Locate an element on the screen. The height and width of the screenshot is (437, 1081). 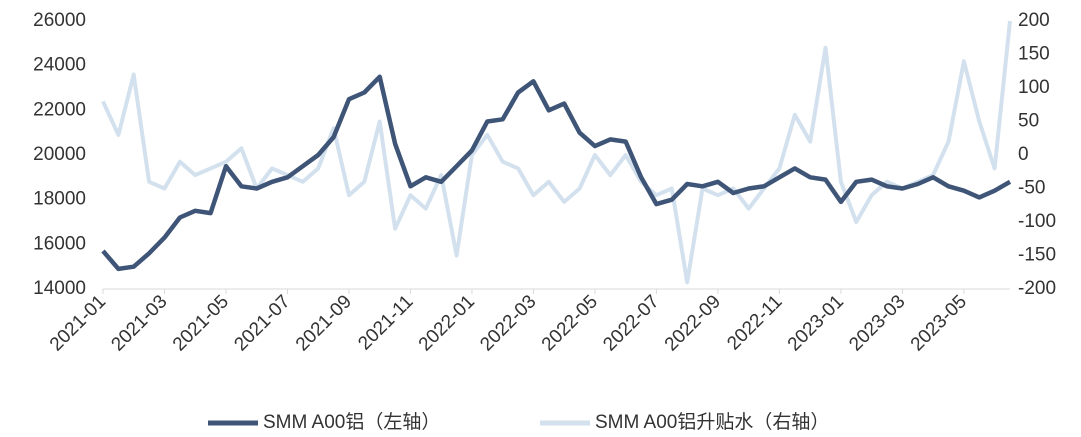
y-tick-label: 20000 is located at coordinates (59, 154).